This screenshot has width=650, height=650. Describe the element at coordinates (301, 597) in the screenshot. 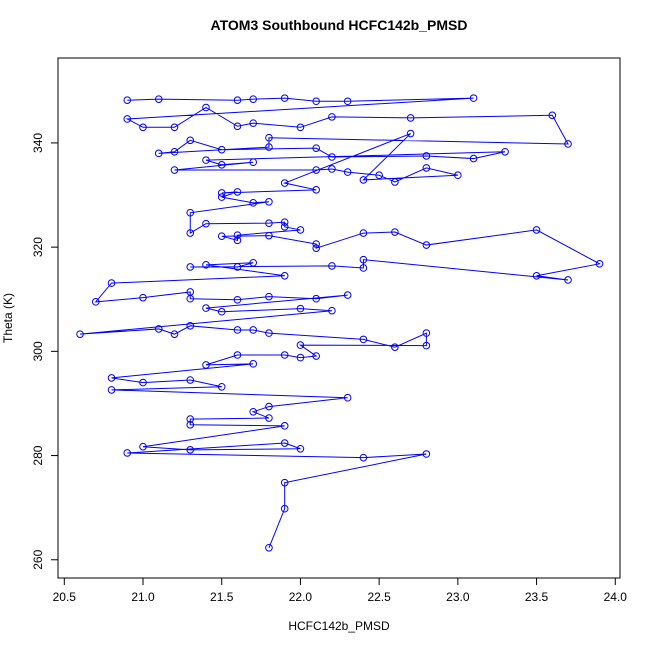

I see `x-tick-label: 22.0` at that location.